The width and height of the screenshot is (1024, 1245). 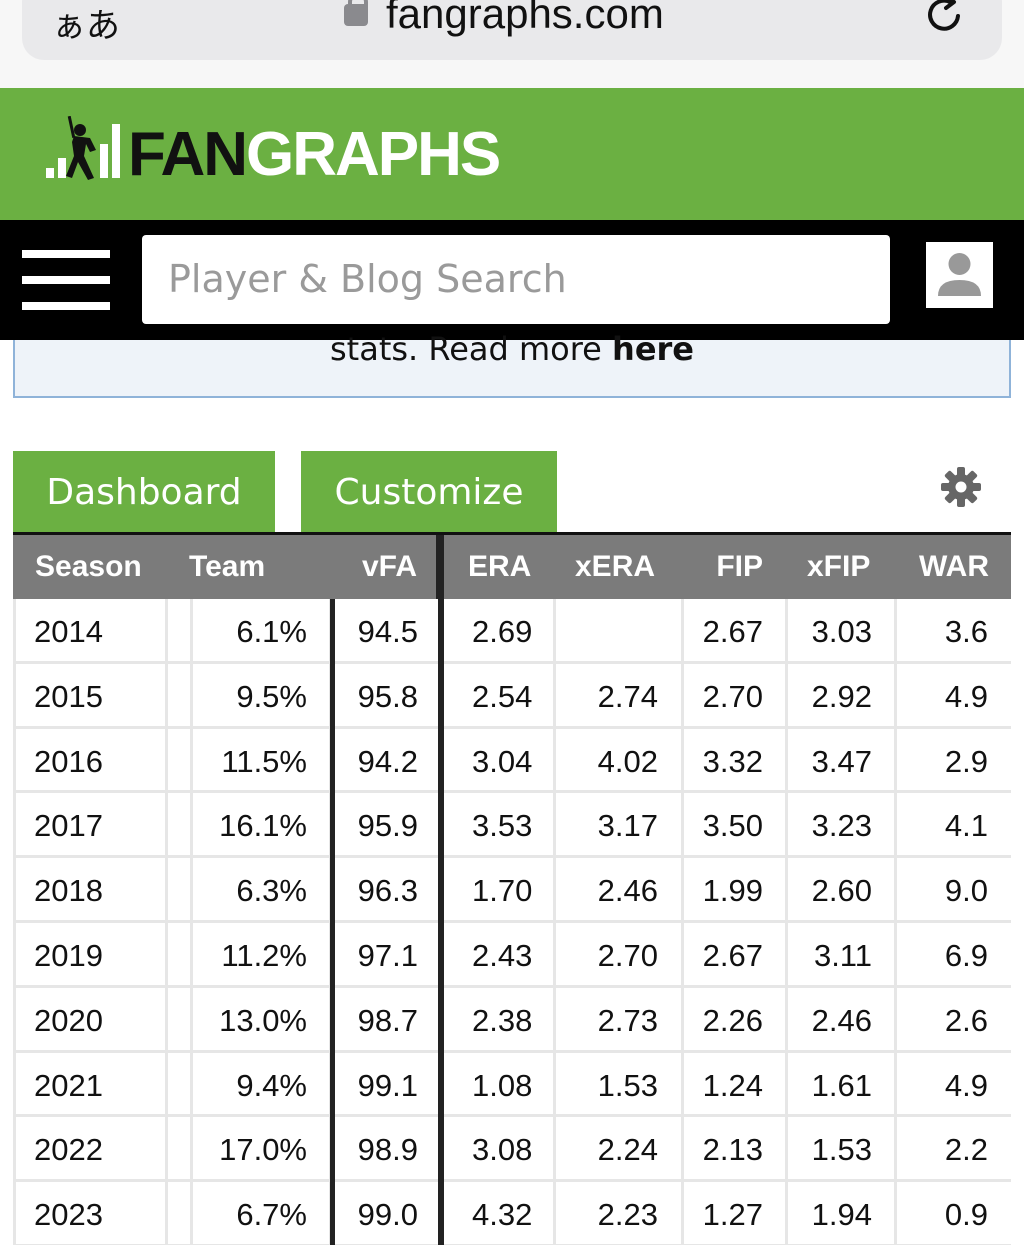 I want to click on cell-team: 6.1%, so click(x=271, y=631).